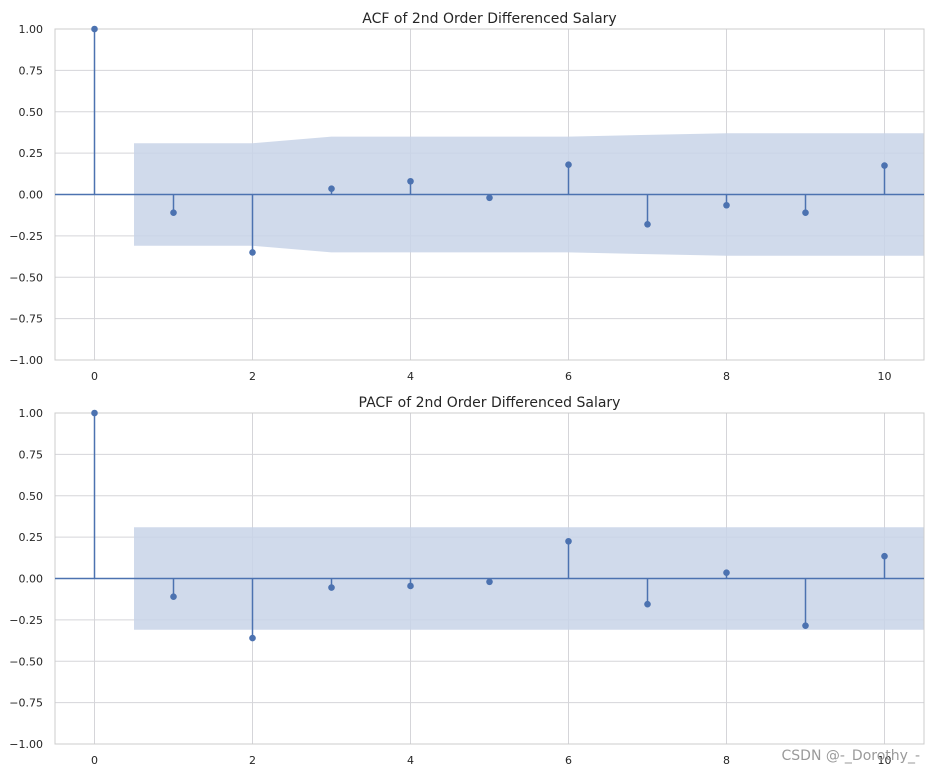 The height and width of the screenshot is (772, 934). What do you see at coordinates (26, 277) in the screenshot?
I see `acf-ytick-label: −0.50` at bounding box center [26, 277].